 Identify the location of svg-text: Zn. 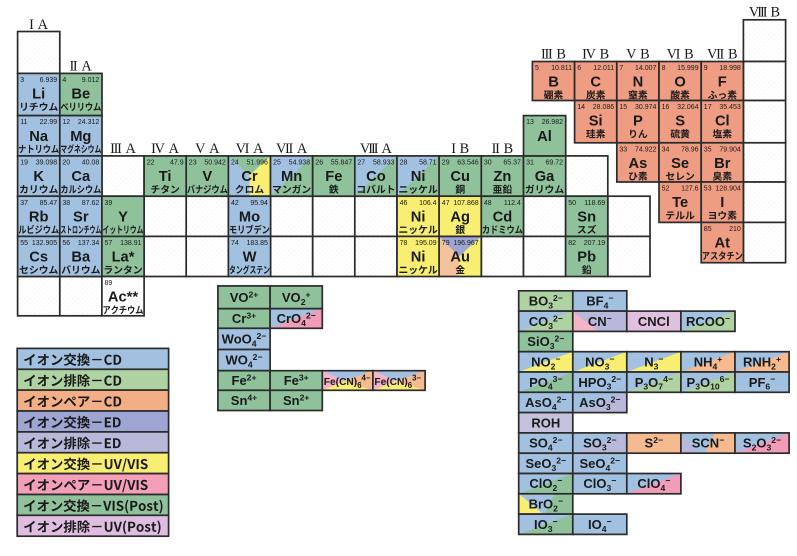
(502, 177).